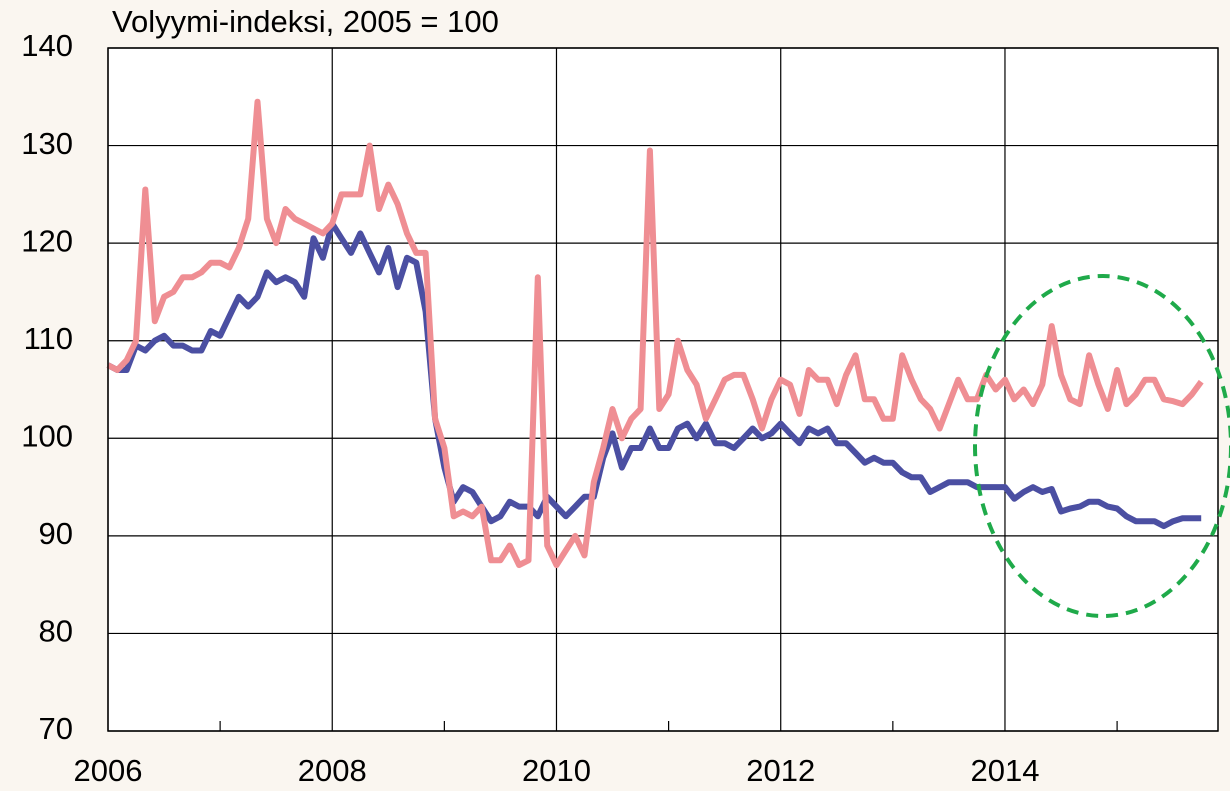  What do you see at coordinates (48, 338) in the screenshot?
I see `y-tick-label: 110` at bounding box center [48, 338].